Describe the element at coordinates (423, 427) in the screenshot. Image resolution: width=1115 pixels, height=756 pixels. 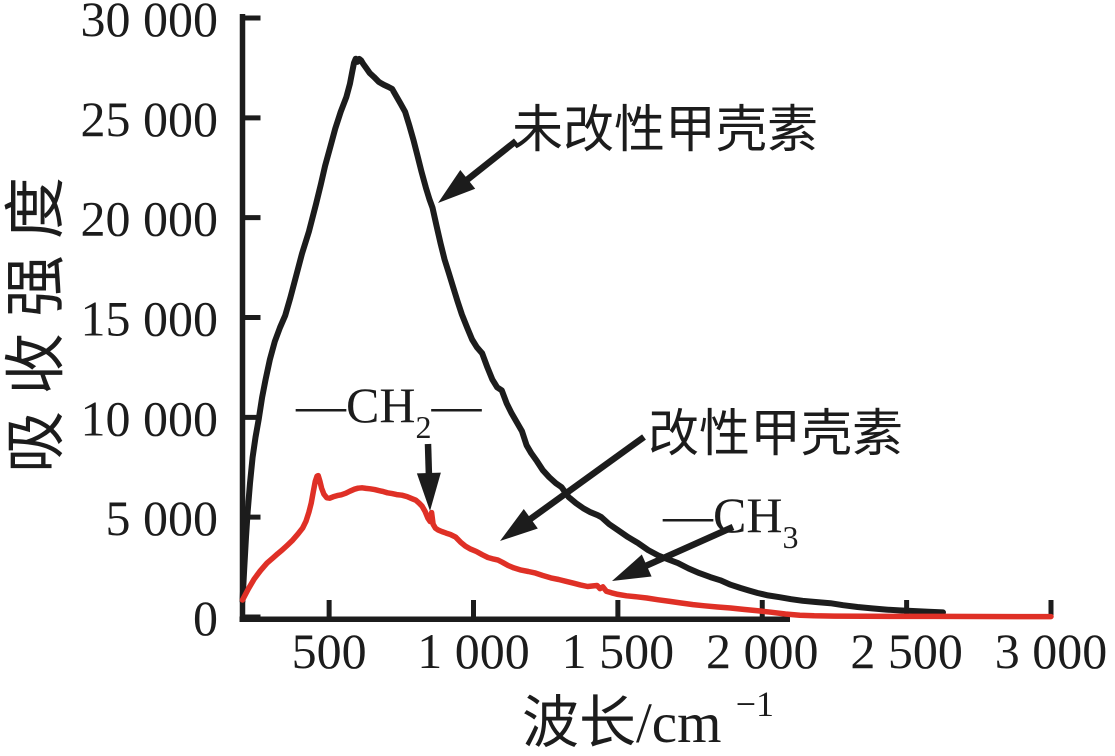
I see `annotation-ch2-label-part1: 2` at that location.